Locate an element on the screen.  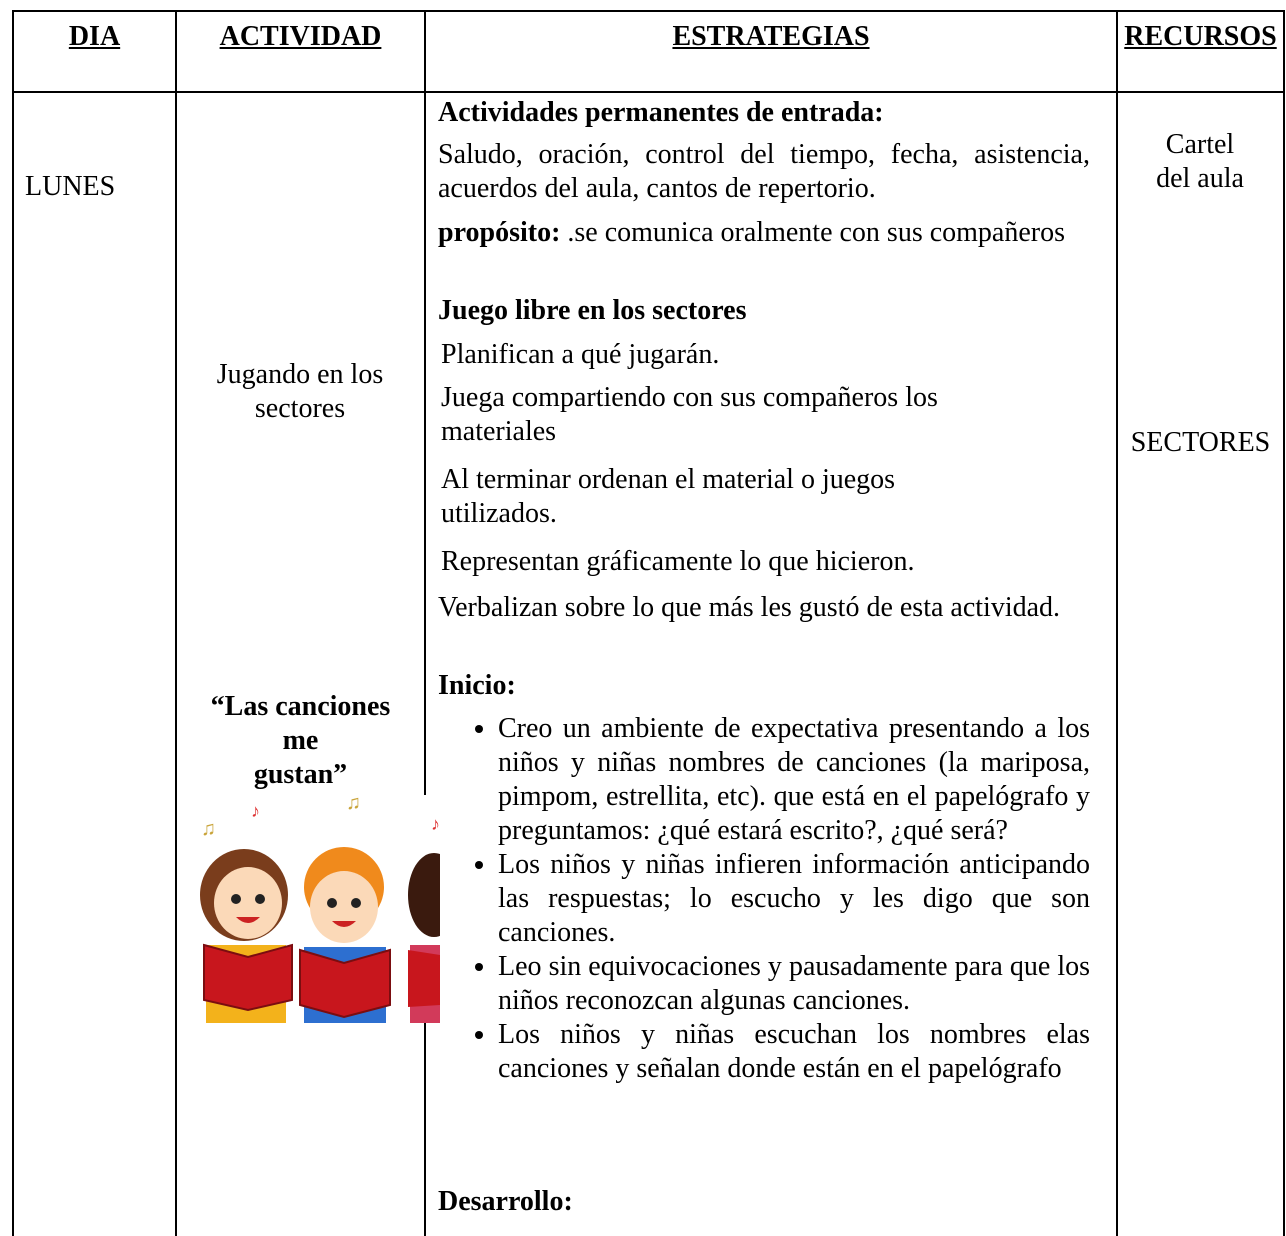
paragraph: Planifican a qué jugarán. is located at coordinates (580, 354).